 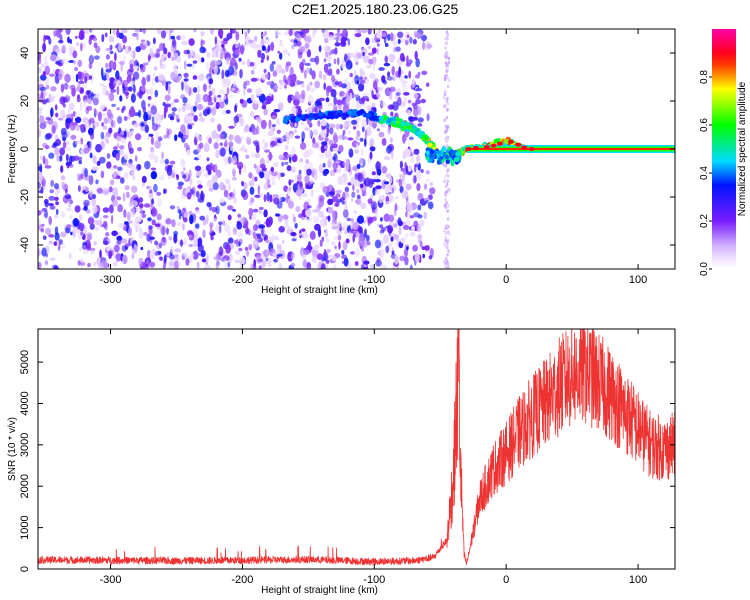 I want to click on y-tick-label: -20, so click(x=25, y=197).